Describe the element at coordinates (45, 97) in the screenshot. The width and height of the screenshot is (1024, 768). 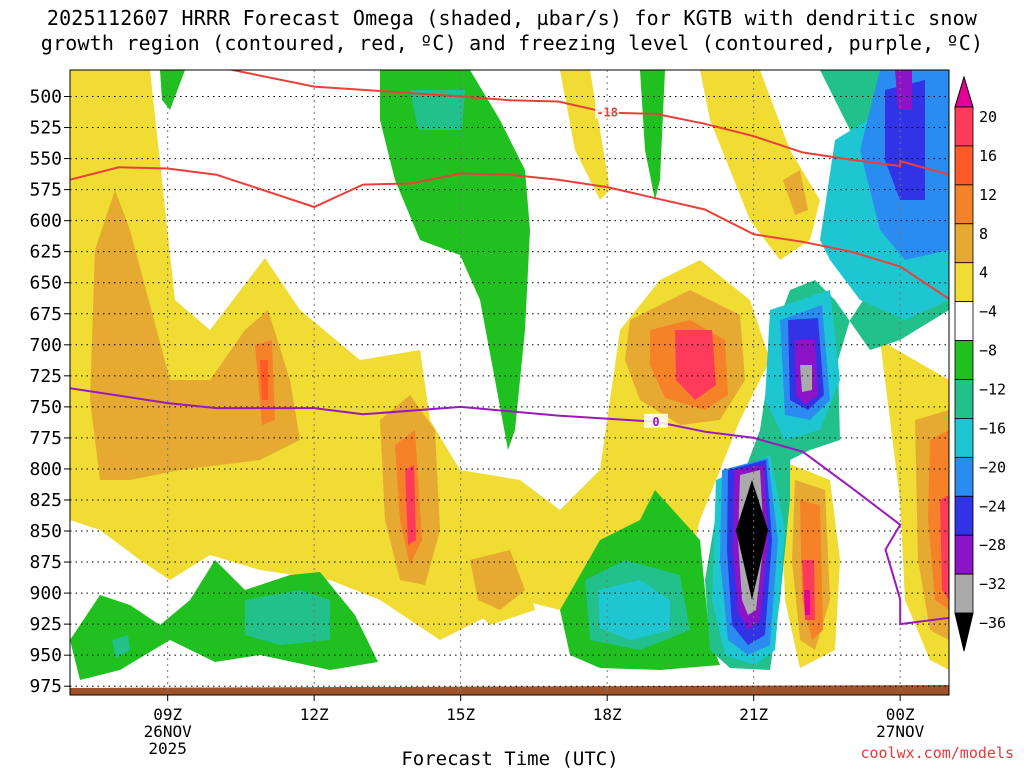
I see `pressure-tick-label: 500` at that location.